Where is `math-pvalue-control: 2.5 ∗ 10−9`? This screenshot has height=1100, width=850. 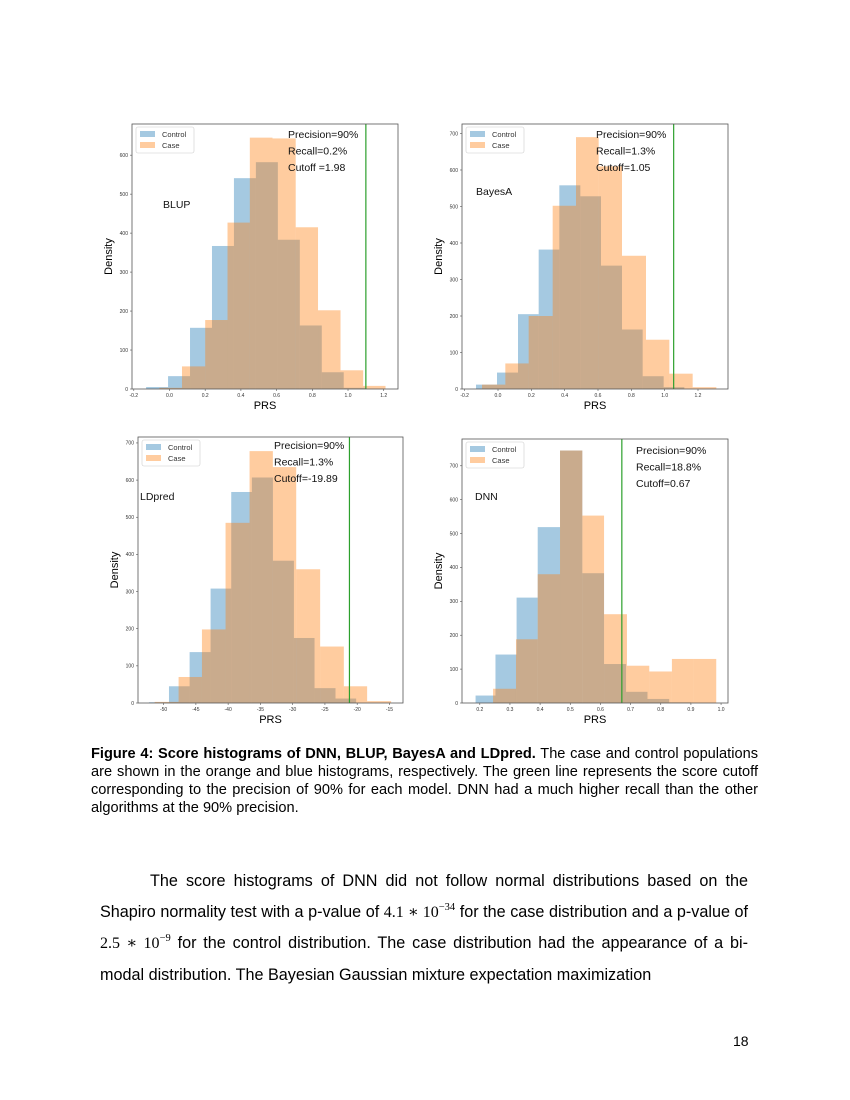 math-pvalue-control: 2.5 ∗ 10−9 is located at coordinates (135, 943).